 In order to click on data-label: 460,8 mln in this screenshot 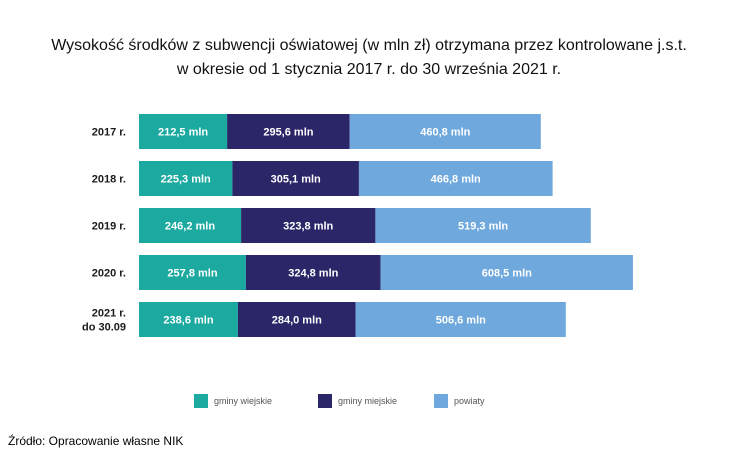, I will do `click(445, 133)`.